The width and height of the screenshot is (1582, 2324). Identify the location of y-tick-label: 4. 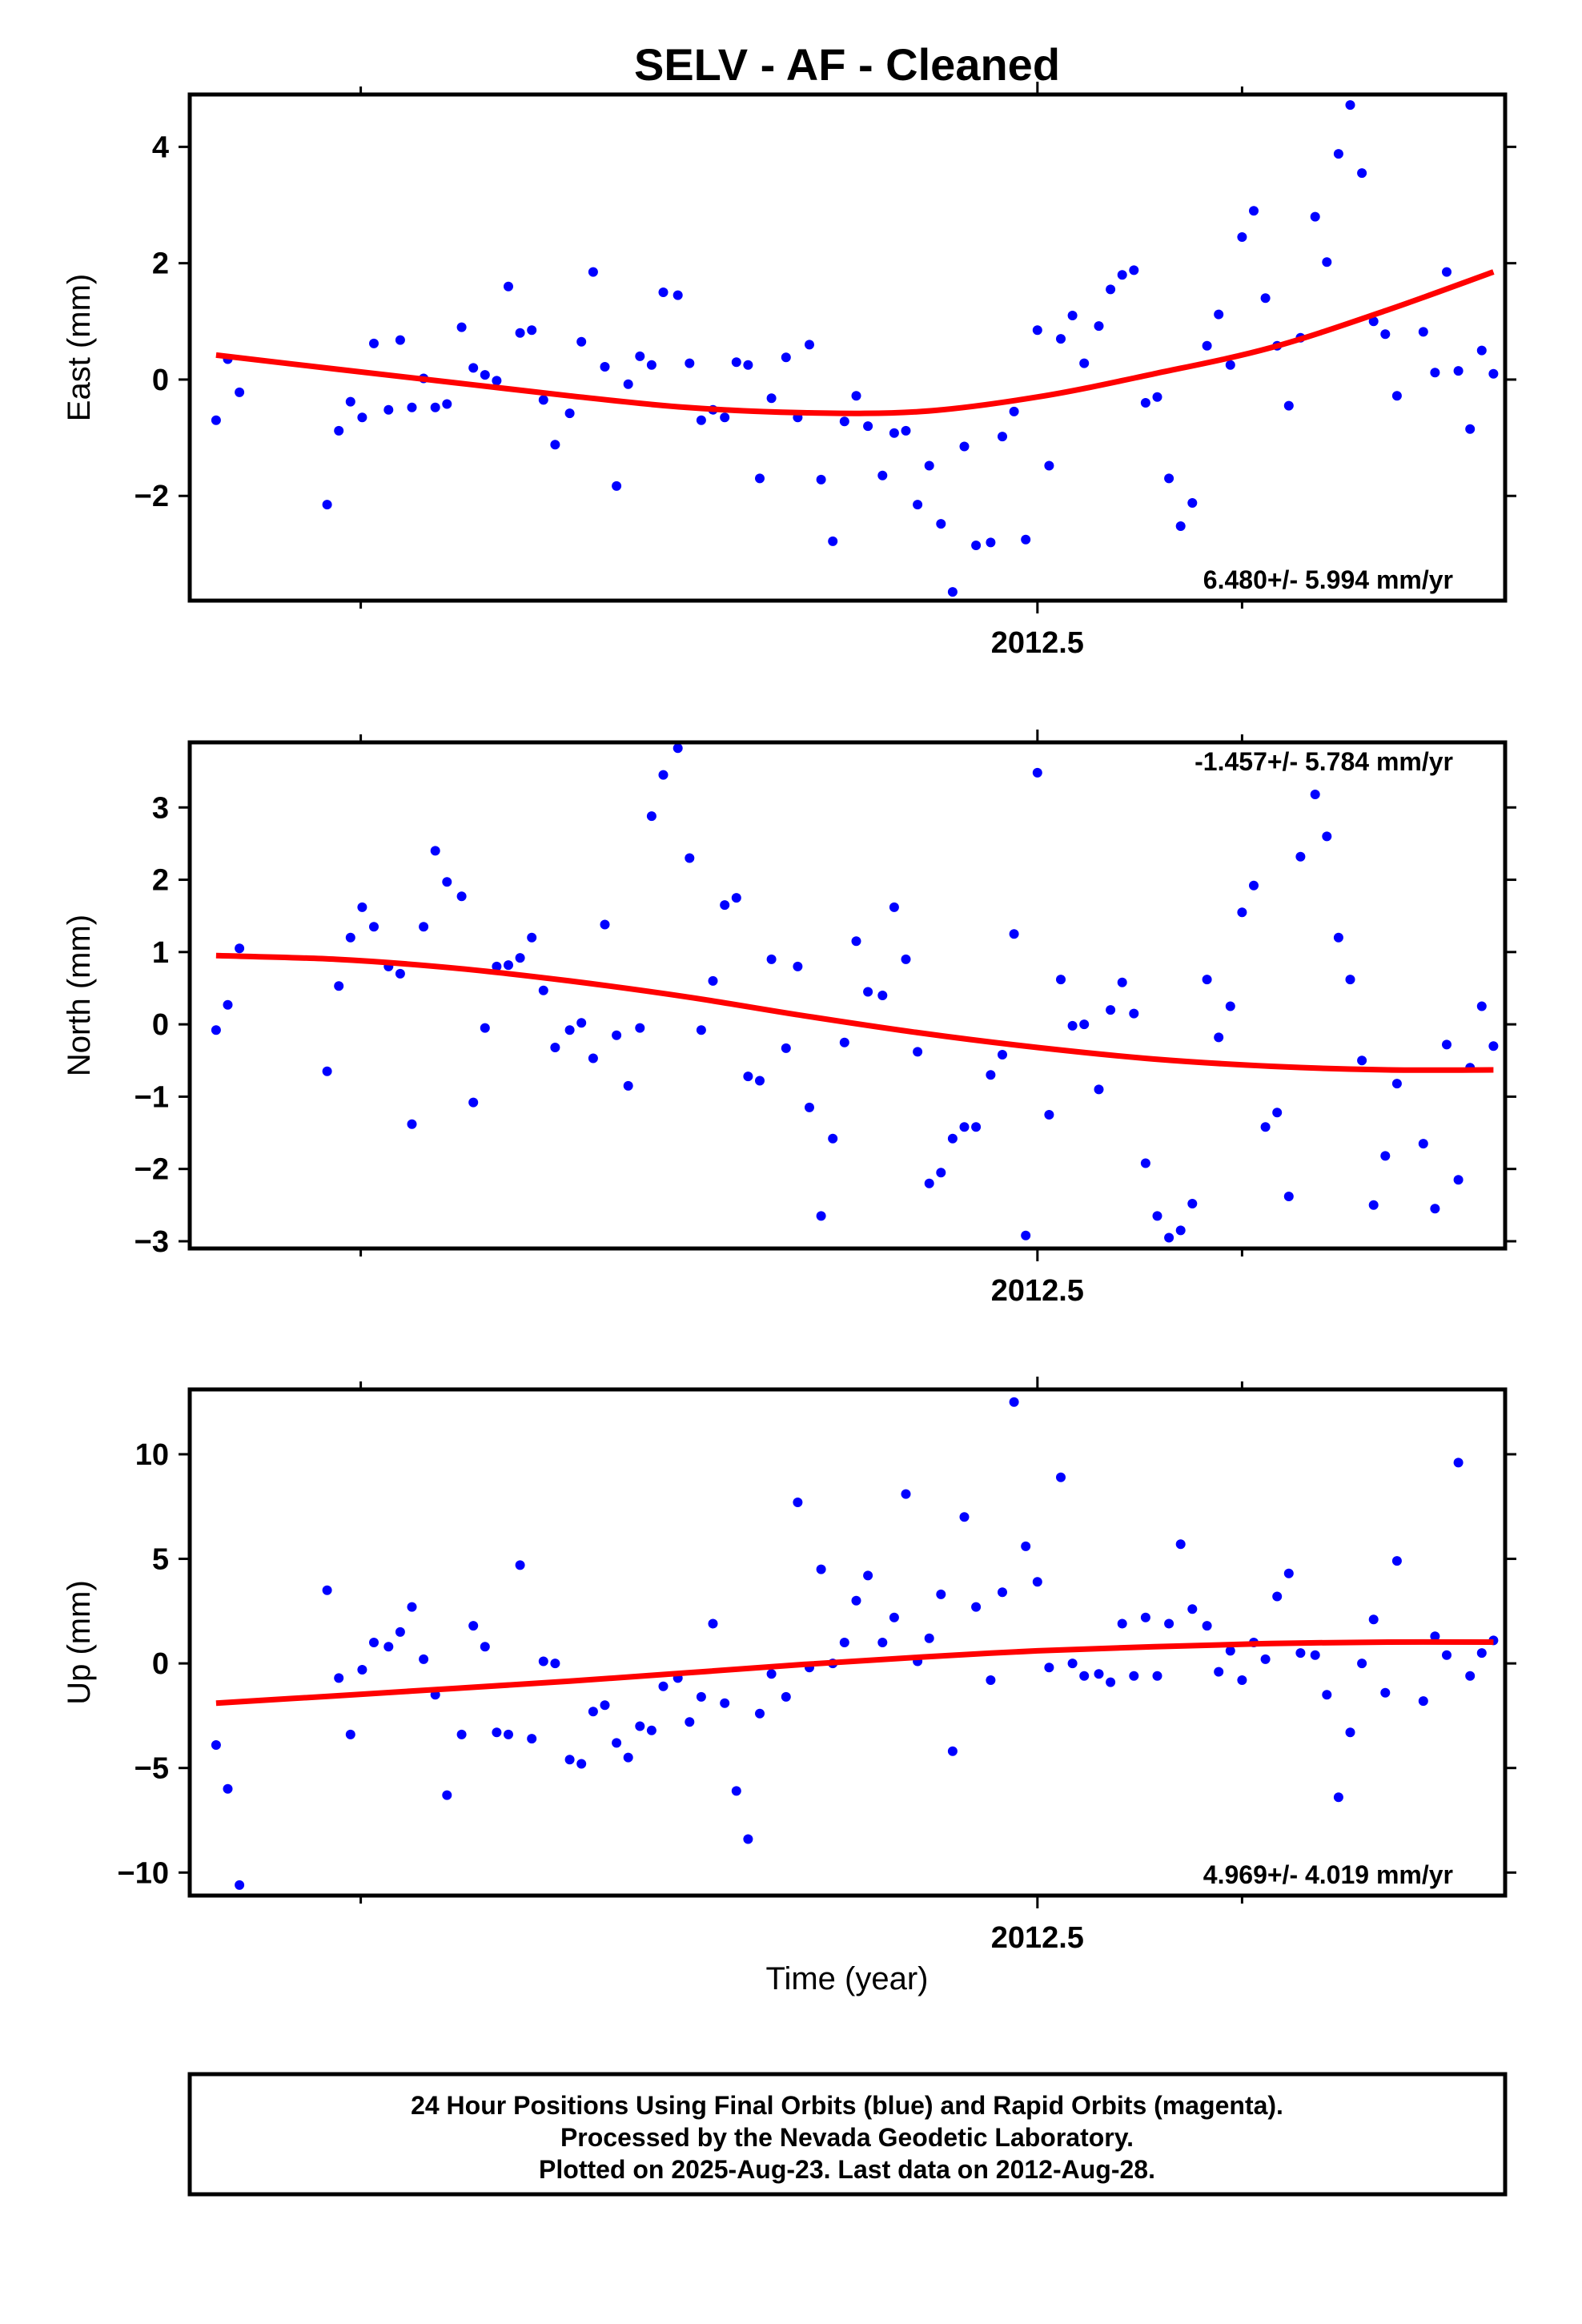
(161, 147).